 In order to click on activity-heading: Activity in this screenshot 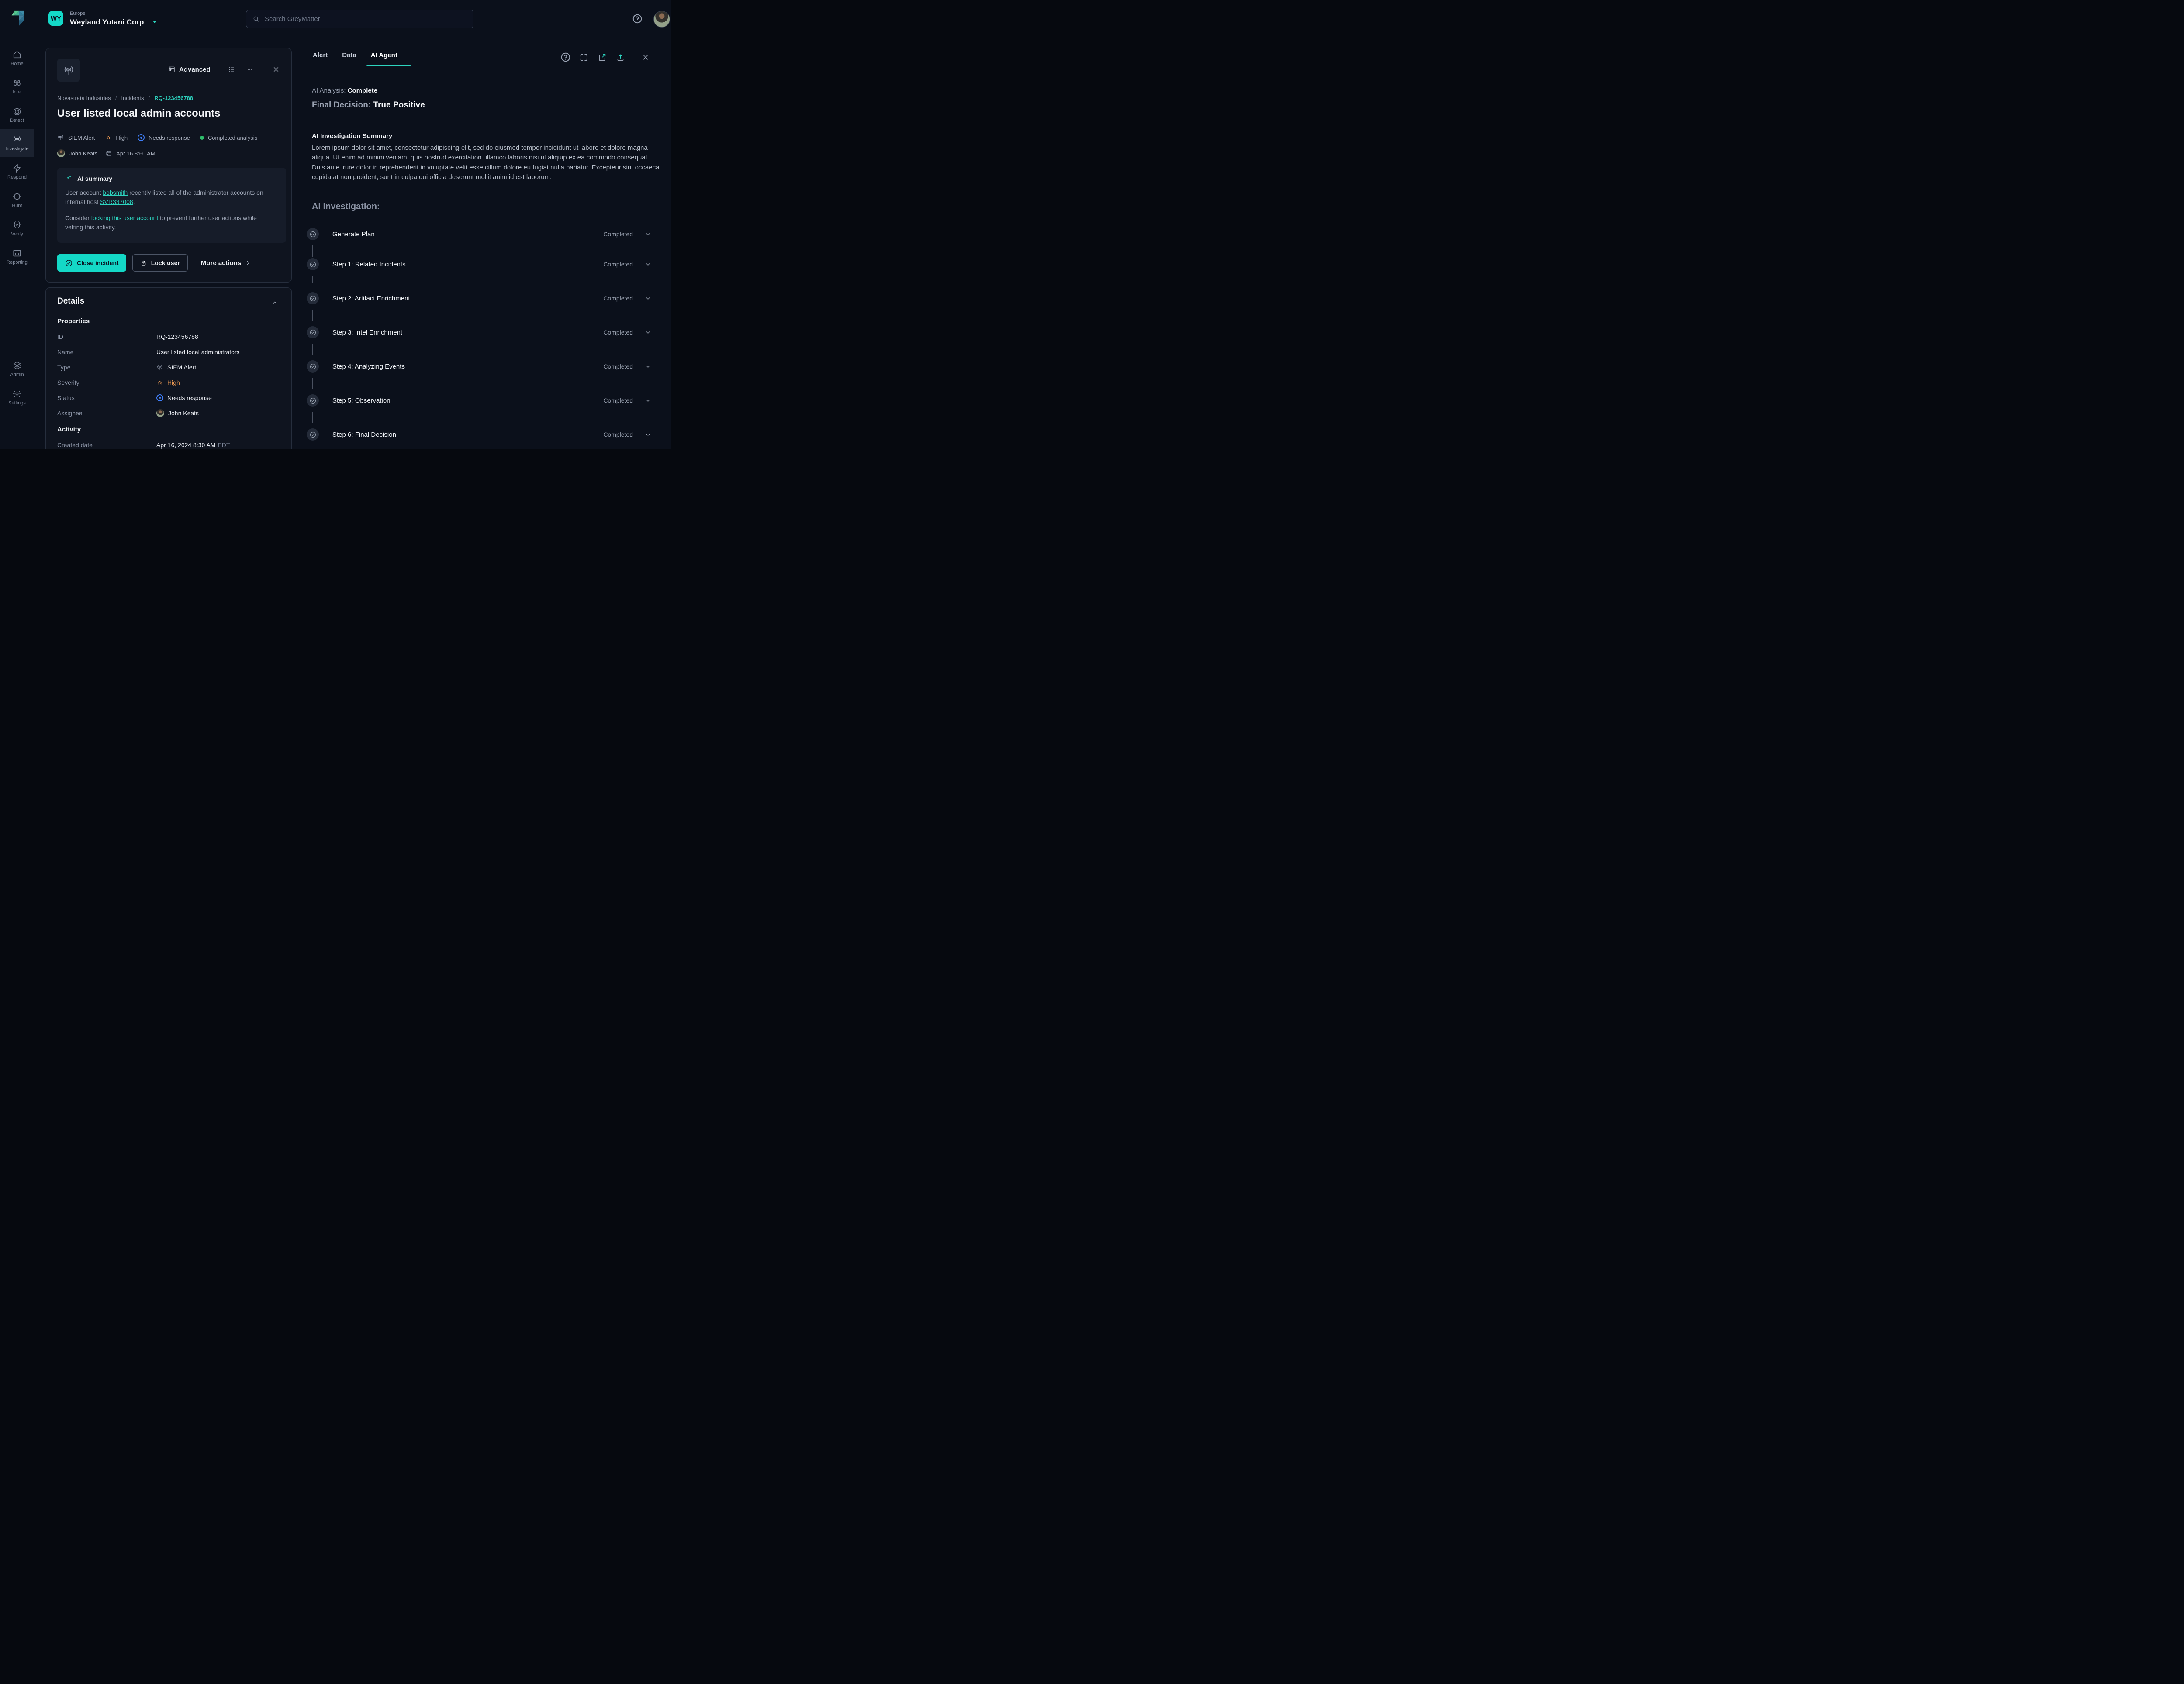, I will do `click(69, 429)`.